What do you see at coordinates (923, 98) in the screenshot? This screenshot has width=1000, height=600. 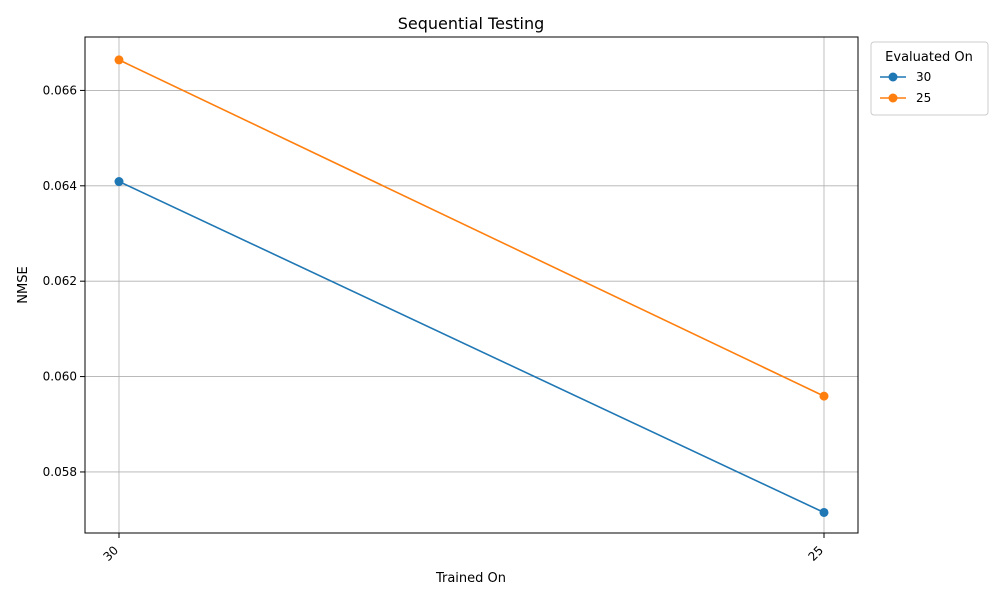 I see `legend-label-25: 25` at bounding box center [923, 98].